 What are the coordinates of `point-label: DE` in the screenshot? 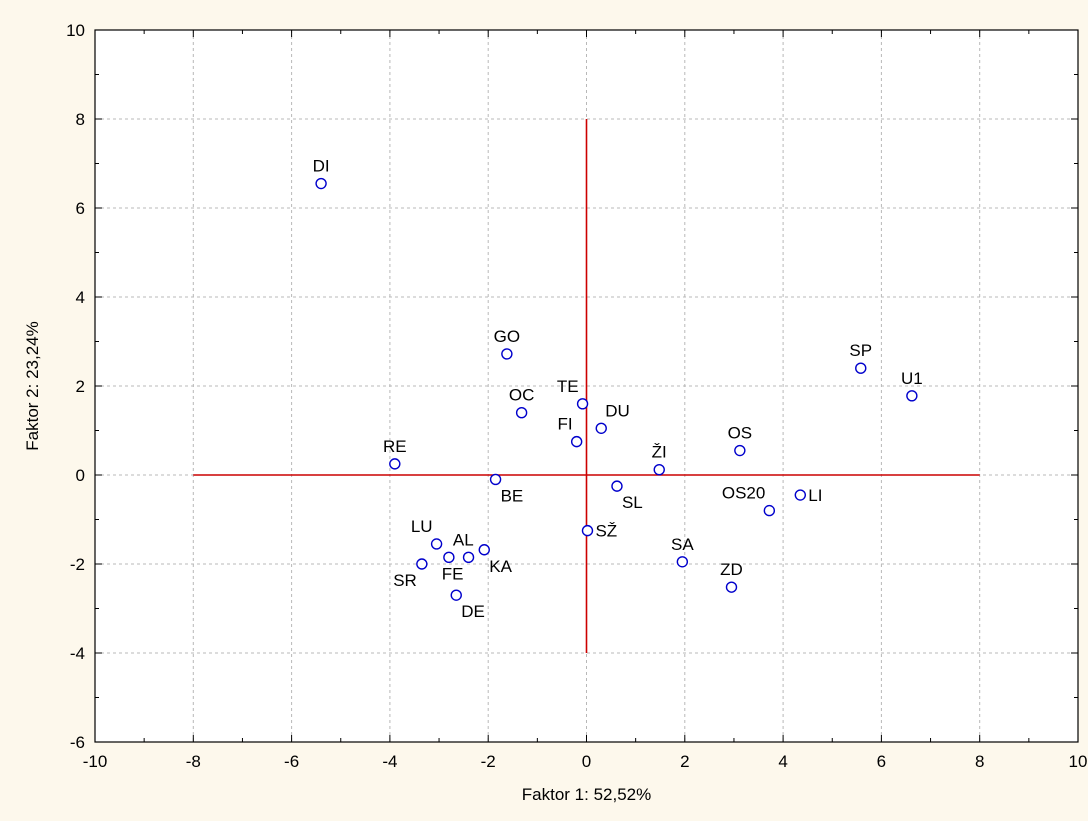 It's located at (473, 611).